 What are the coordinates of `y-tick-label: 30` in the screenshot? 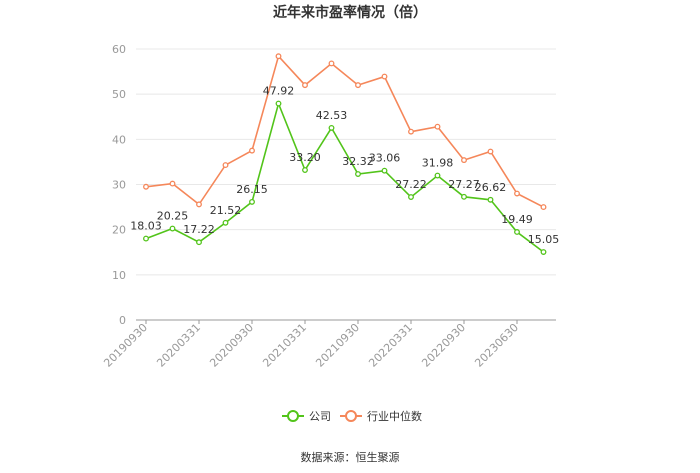 It's located at (119, 185).